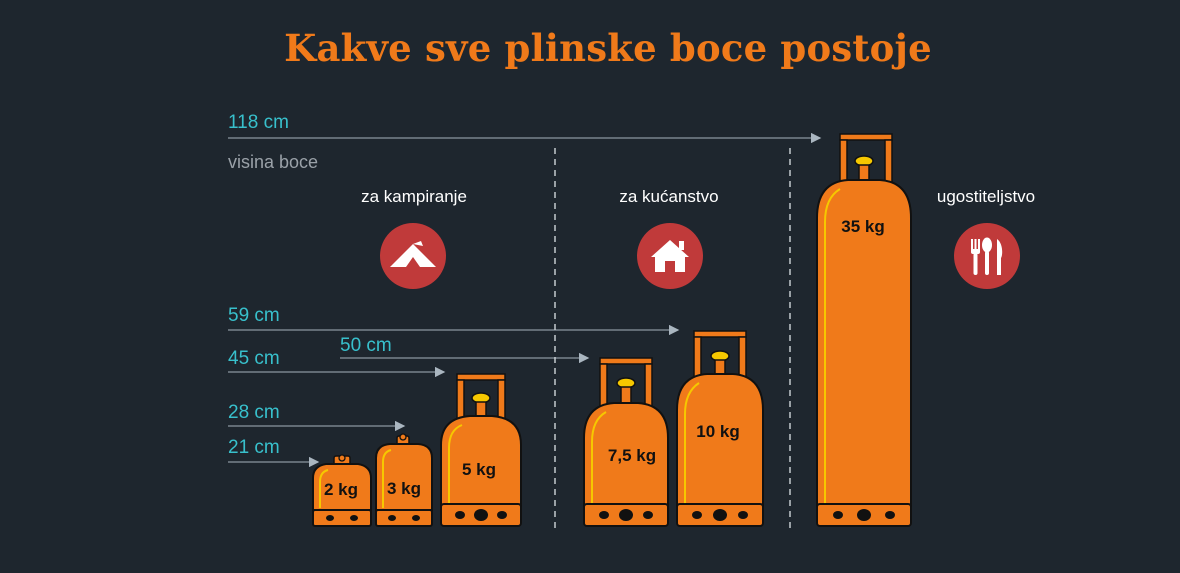 The image size is (1180, 573). What do you see at coordinates (254, 447) in the screenshot?
I see `height-label-21: 21 cm` at bounding box center [254, 447].